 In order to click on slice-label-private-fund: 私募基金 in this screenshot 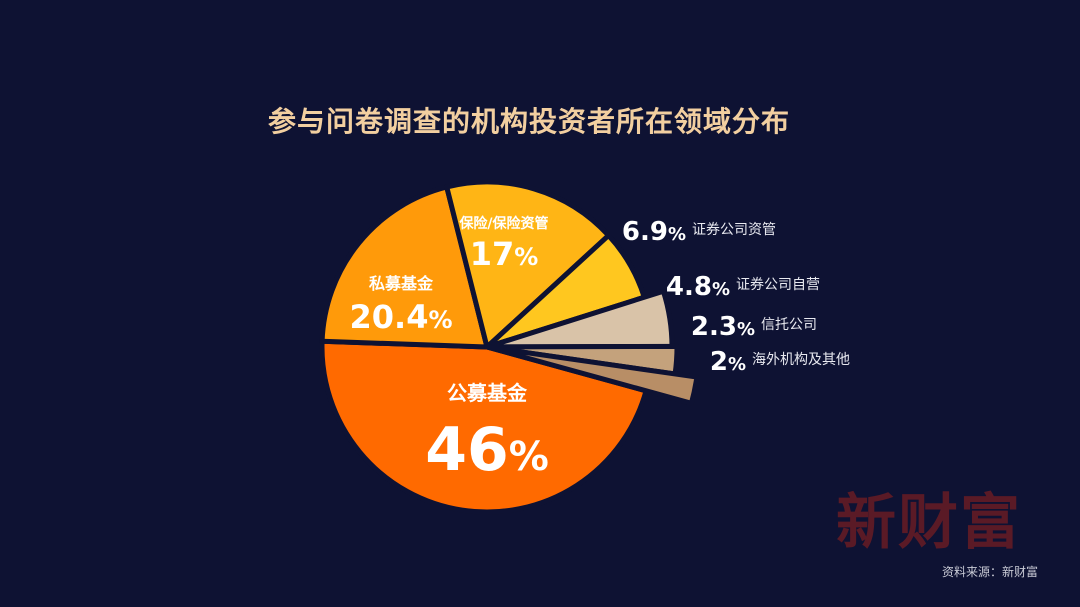, I will do `click(401, 283)`.